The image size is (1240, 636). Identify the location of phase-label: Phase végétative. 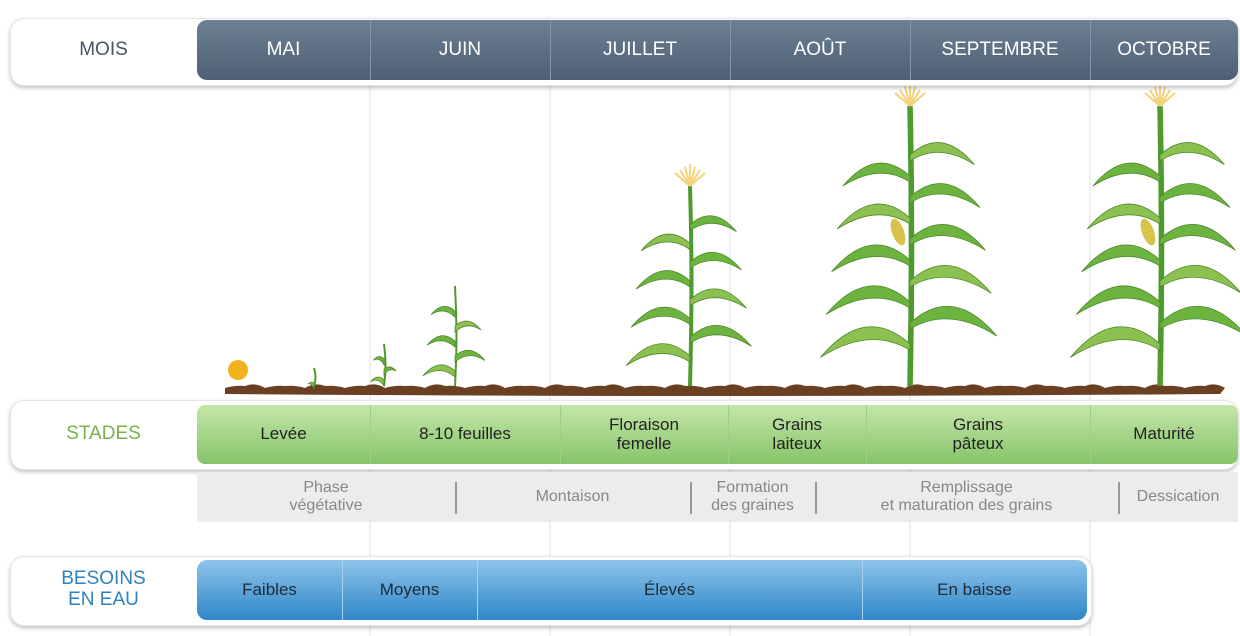
(326, 496).